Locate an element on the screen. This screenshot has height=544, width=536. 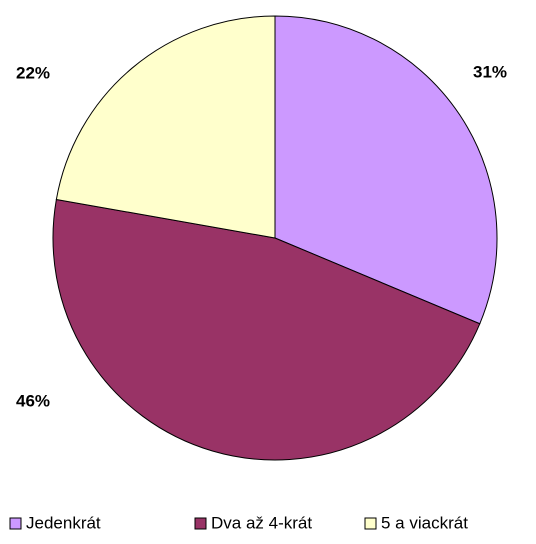
legend-label: Jedenkrát is located at coordinates (63, 522).